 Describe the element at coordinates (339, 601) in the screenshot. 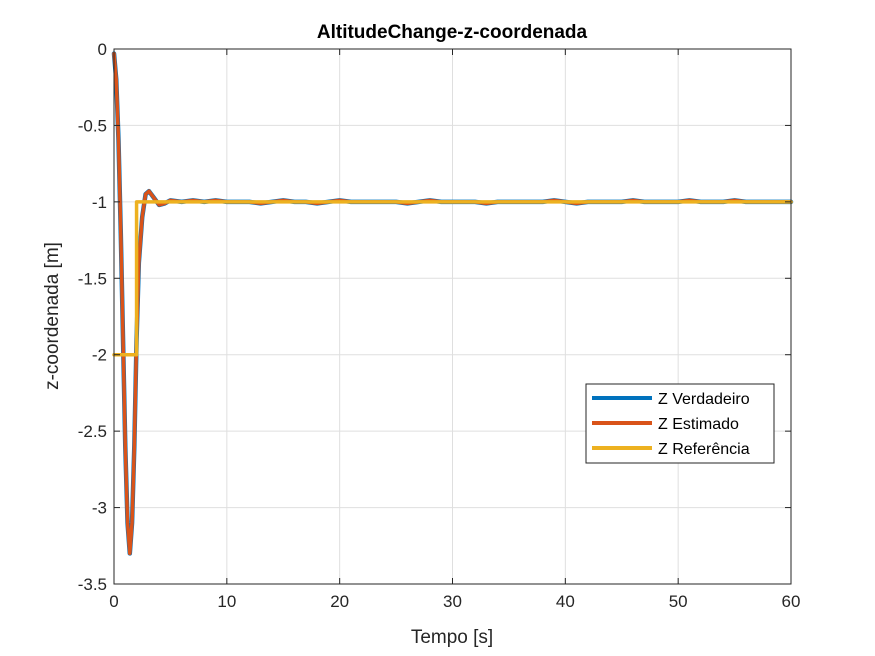

I see `x-tick-label: 20` at that location.